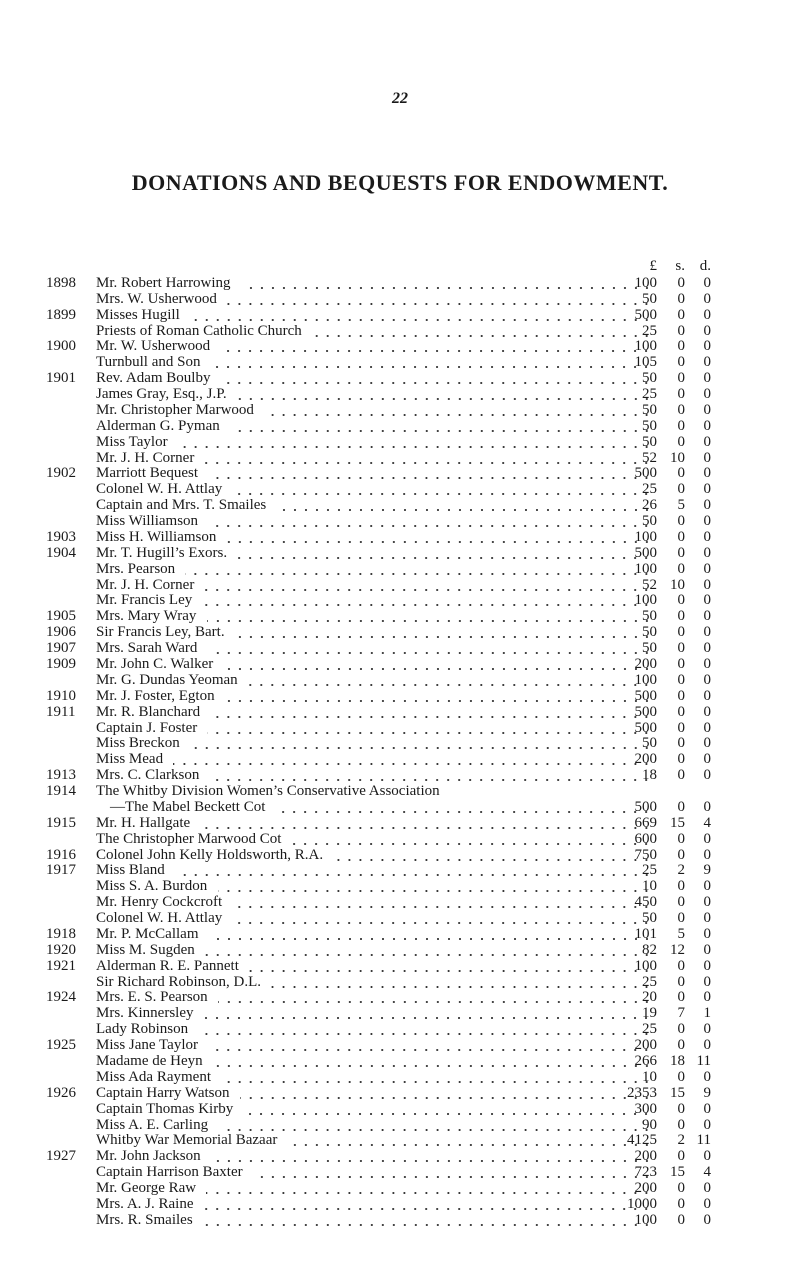 This screenshot has height=1282, width=800. I want to click on donation-row: Miss A. E. Carling 90 0 0, so click(400, 1124).